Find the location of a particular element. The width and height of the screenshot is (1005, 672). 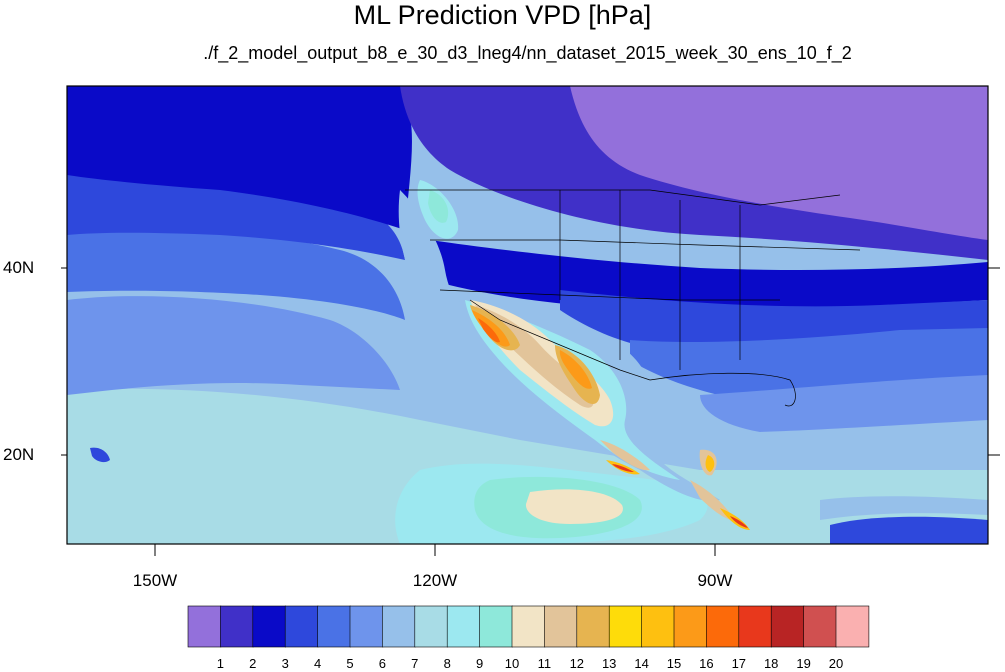

colorbar-label: 16 is located at coordinates (706, 663).